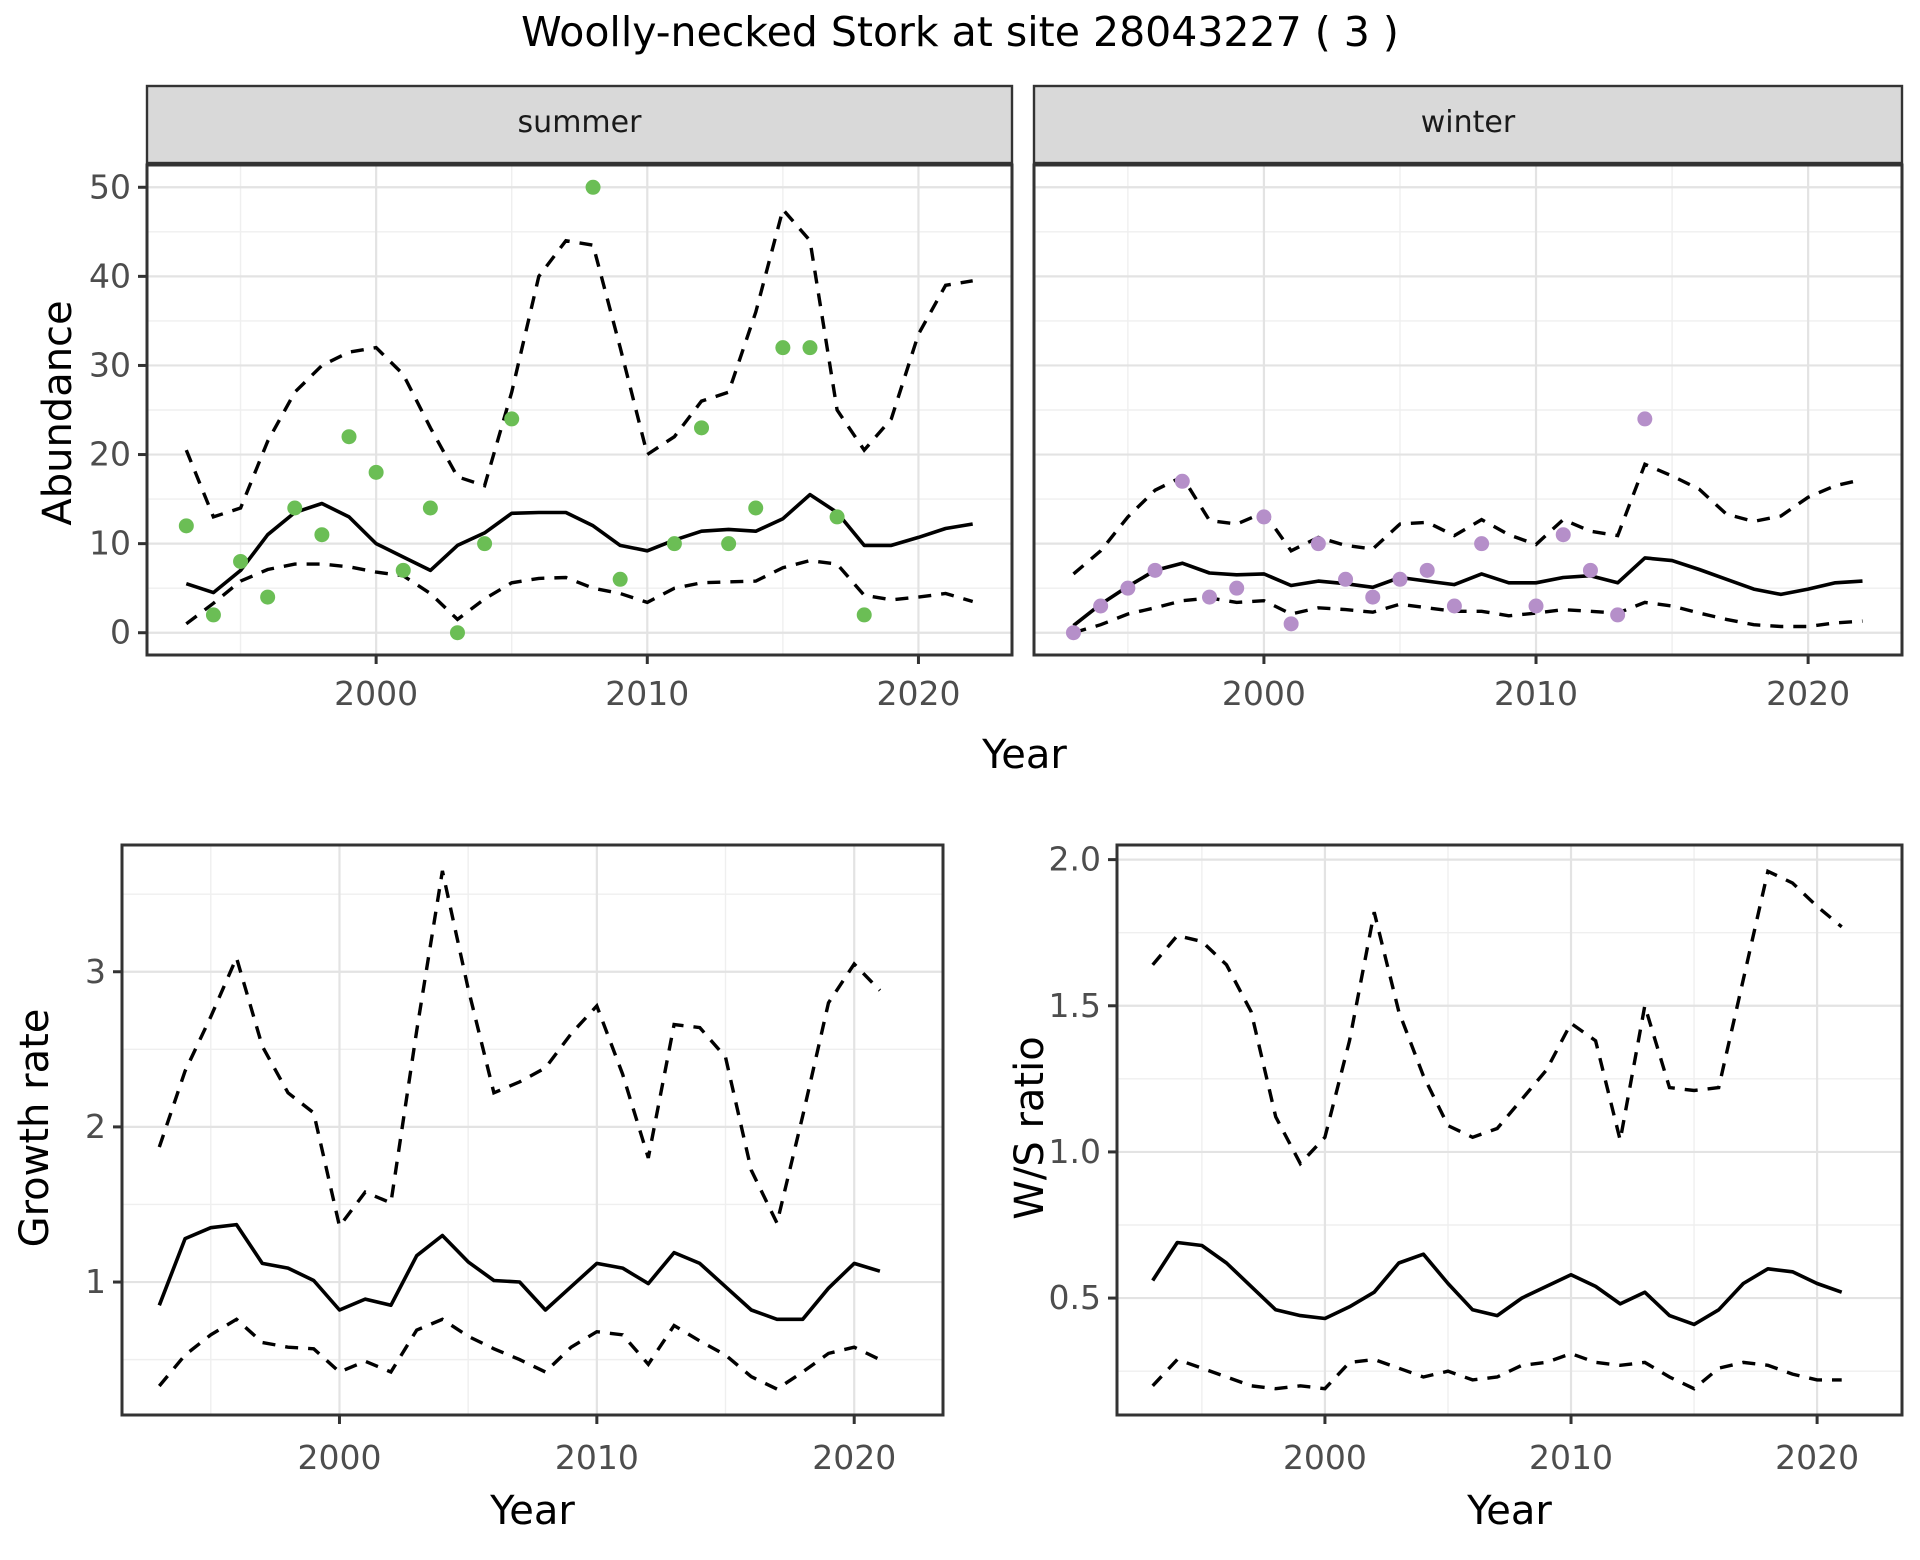  What do you see at coordinates (95, 1126) in the screenshot?
I see `y-tick-label: 2` at bounding box center [95, 1126].